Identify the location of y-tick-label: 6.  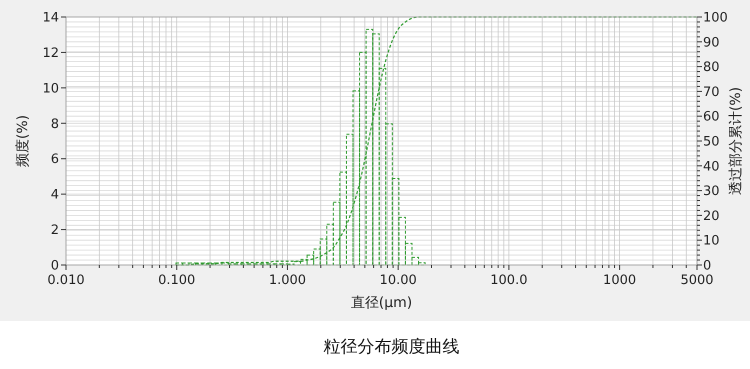
(54, 160).